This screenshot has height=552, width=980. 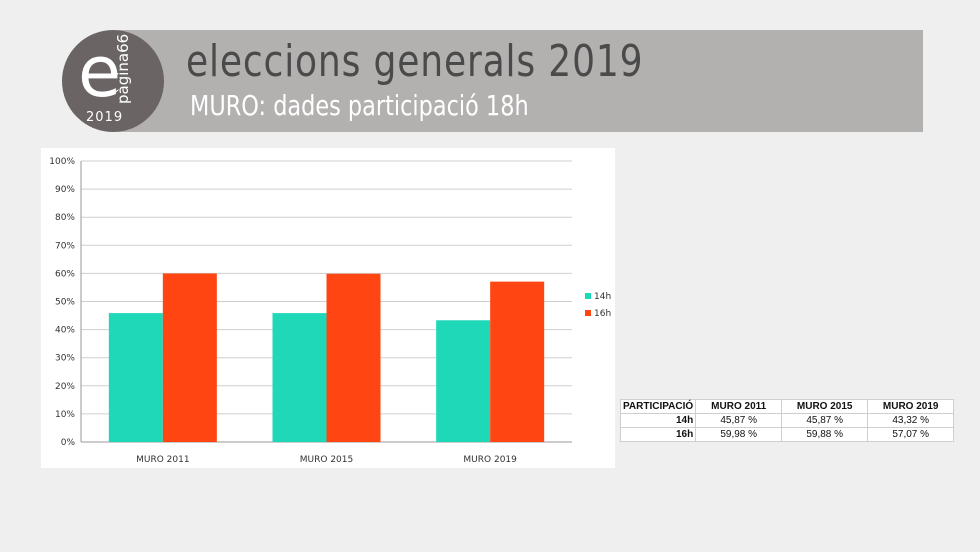 What do you see at coordinates (105, 117) in the screenshot?
I see `logo-year: 2019` at bounding box center [105, 117].